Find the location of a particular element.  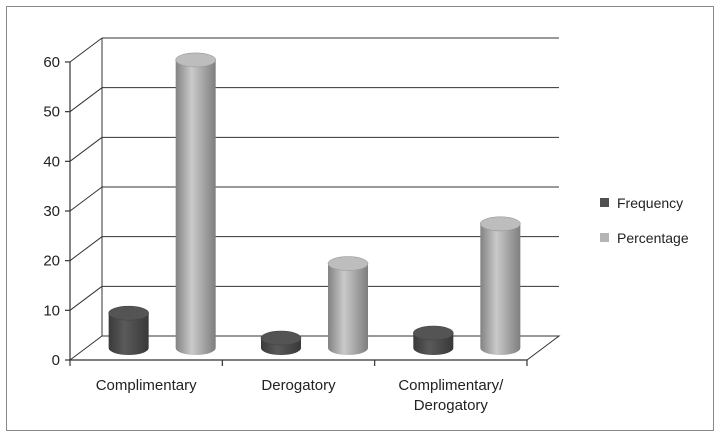

y-tick-label: 50 is located at coordinates (51, 112).